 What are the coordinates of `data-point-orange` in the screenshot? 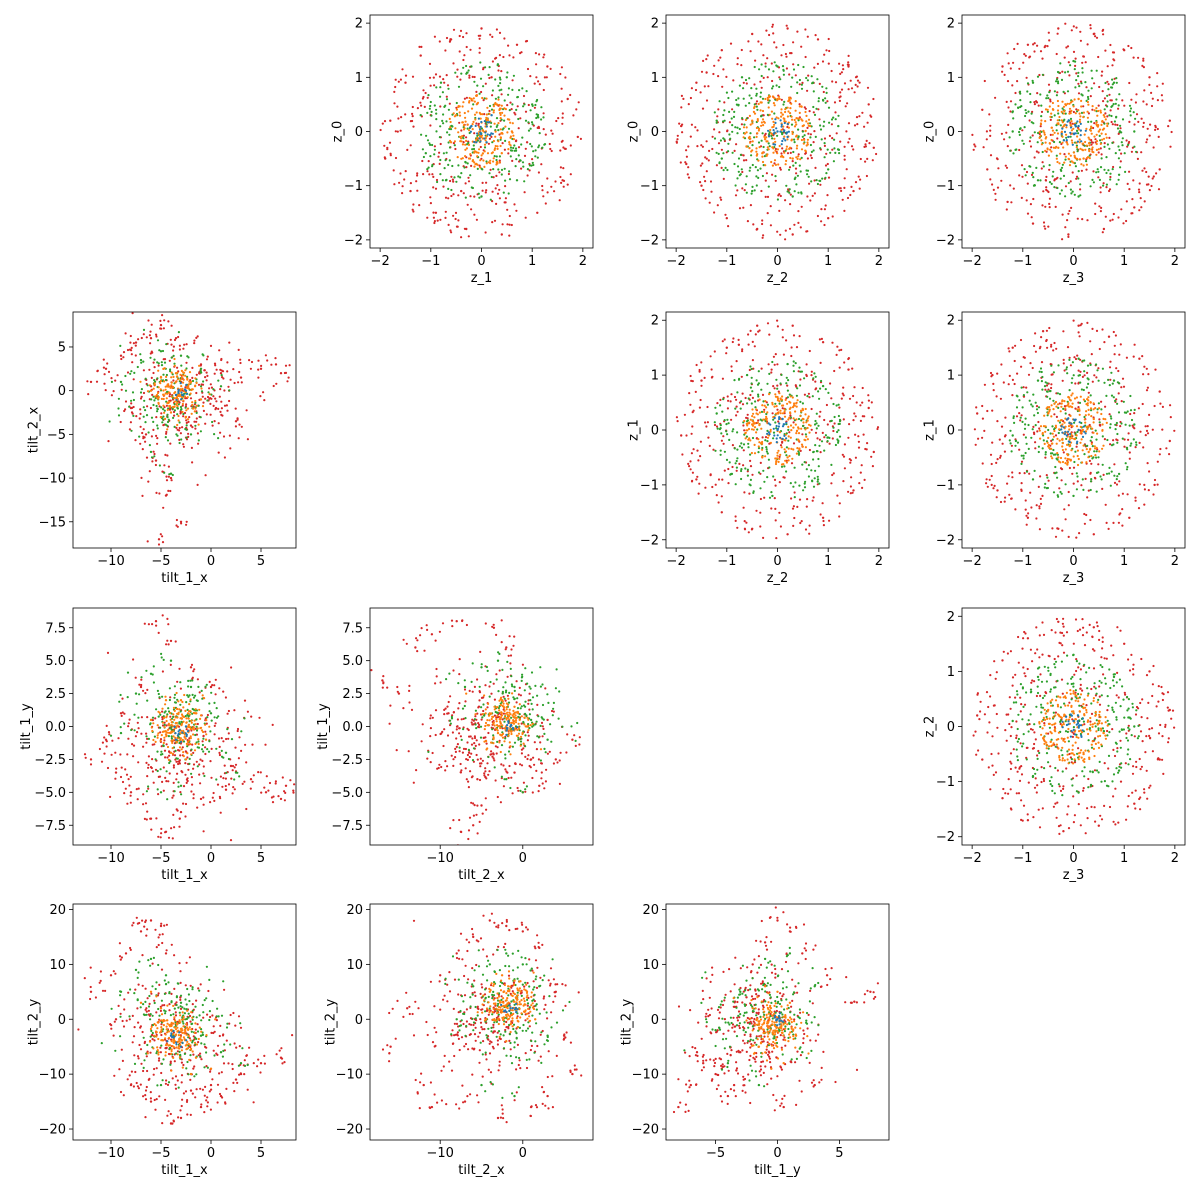 It's located at (787, 457).